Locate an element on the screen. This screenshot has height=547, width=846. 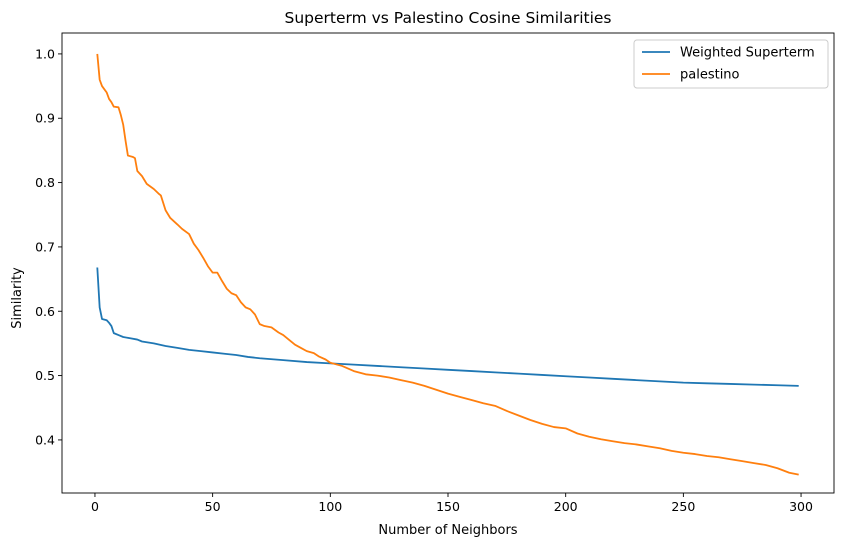
y-tick-label: 0.6 is located at coordinates (45, 311).